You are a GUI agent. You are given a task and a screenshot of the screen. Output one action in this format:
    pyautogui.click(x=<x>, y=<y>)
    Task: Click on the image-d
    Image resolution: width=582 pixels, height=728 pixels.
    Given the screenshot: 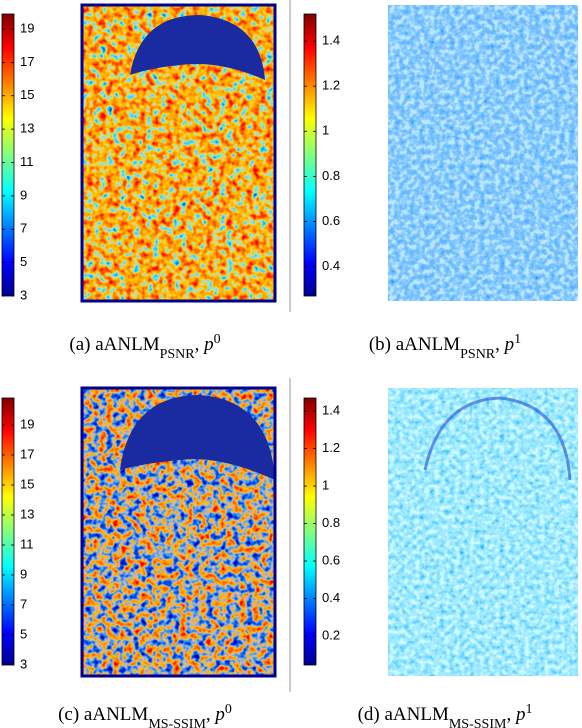 What is the action you would take?
    pyautogui.click(x=483, y=532)
    